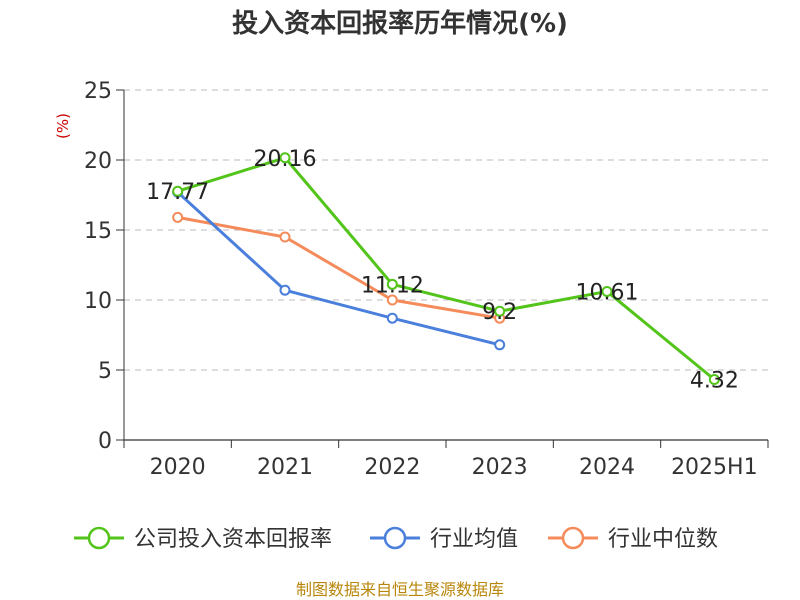 The image size is (800, 600). What do you see at coordinates (663, 539) in the screenshot?
I see `legend-label: 行业中位数` at bounding box center [663, 539].